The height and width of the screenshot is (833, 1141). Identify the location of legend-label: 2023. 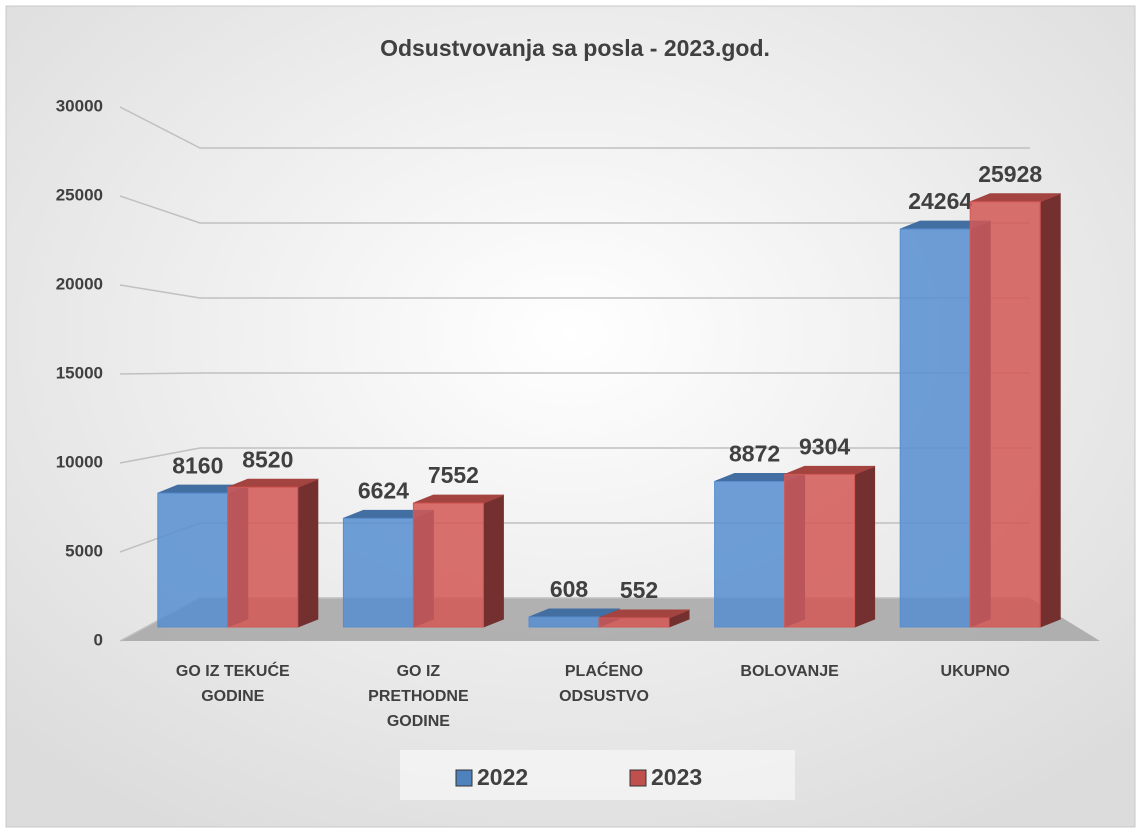
(676, 777).